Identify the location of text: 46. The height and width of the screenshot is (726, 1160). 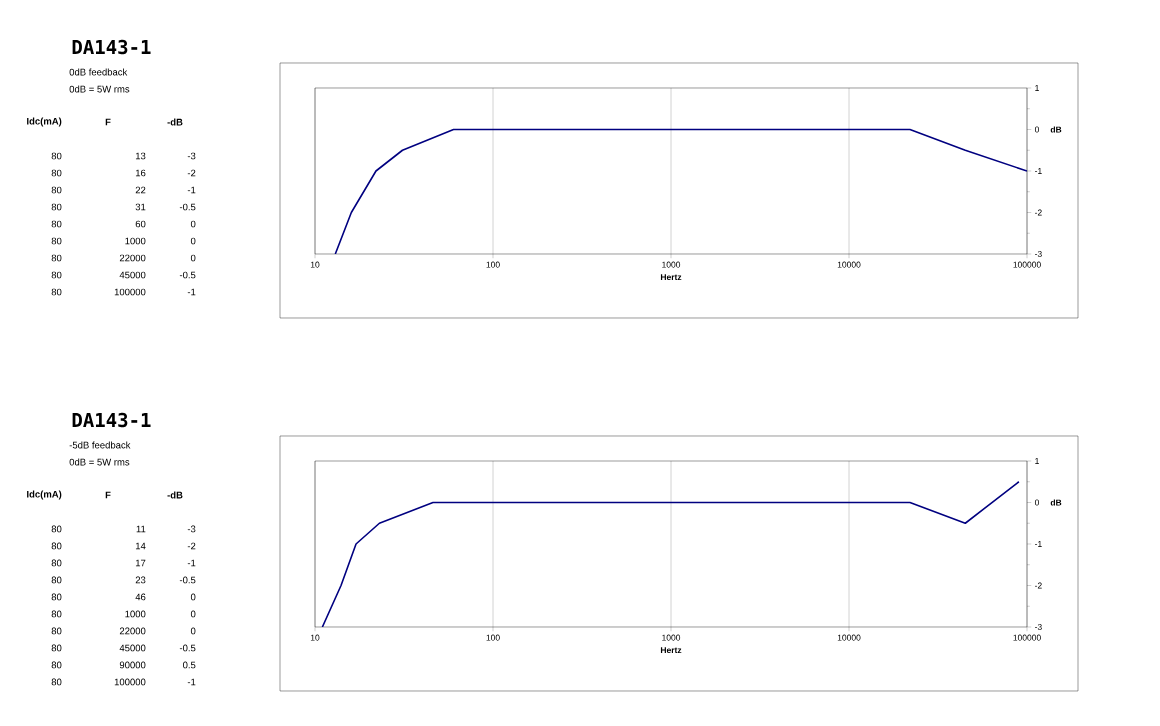
(140, 597).